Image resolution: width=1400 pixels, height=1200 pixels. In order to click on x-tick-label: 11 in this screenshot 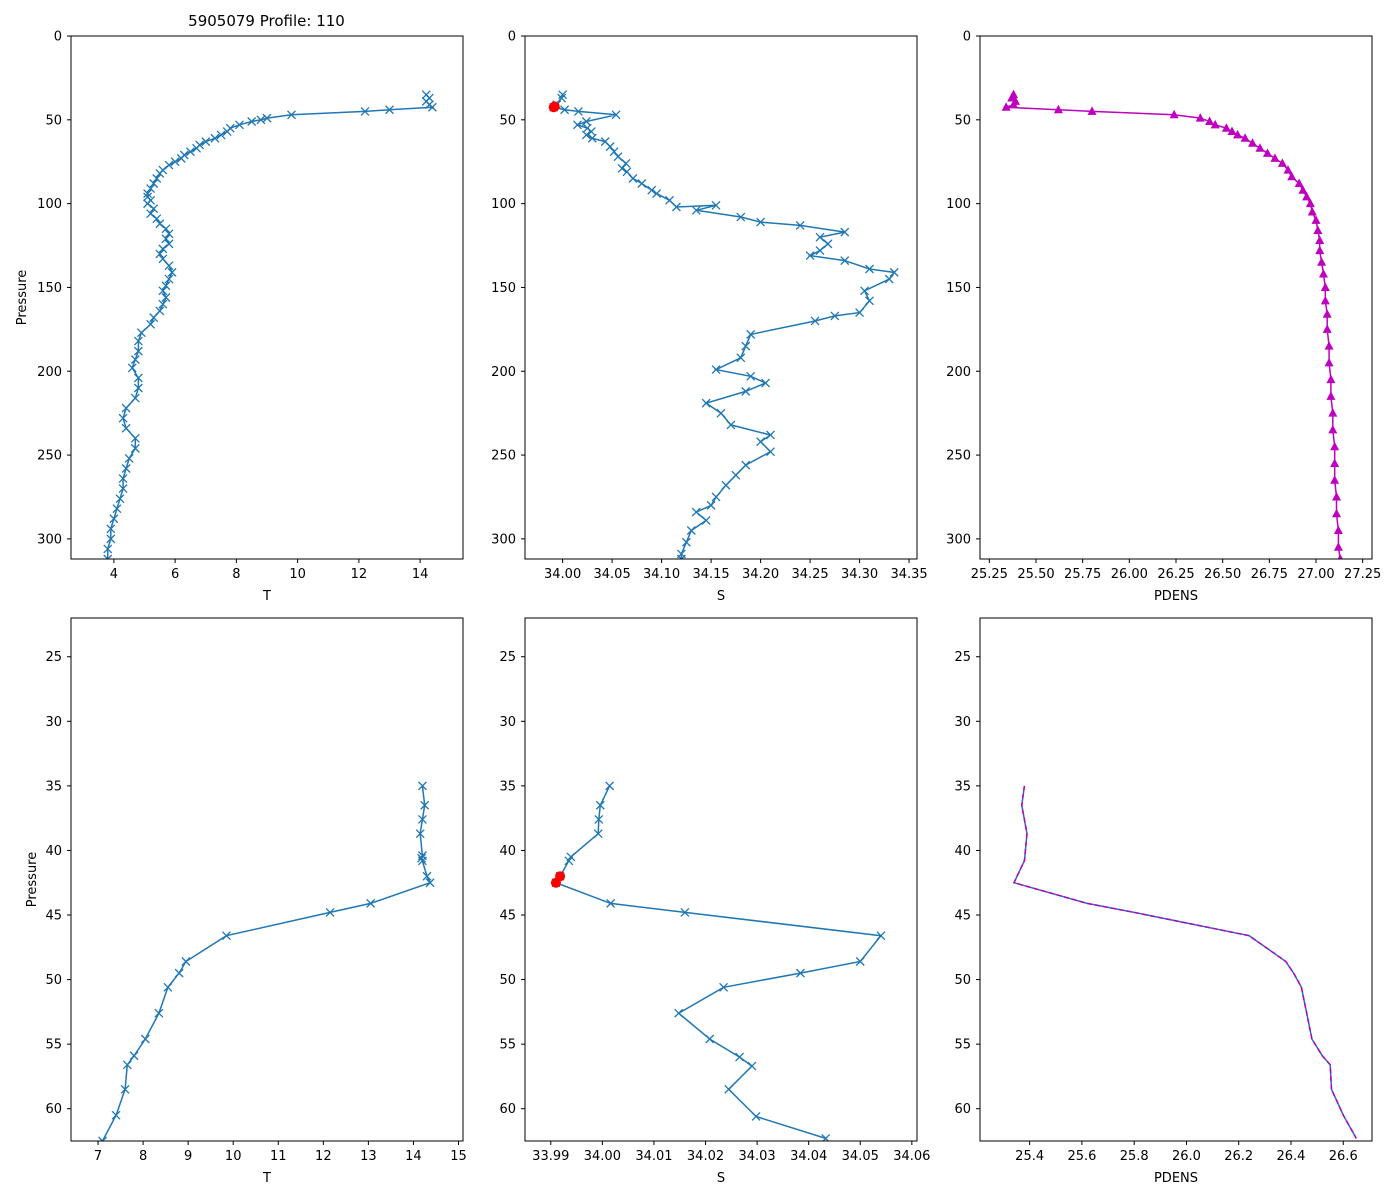, I will do `click(278, 1156)`.